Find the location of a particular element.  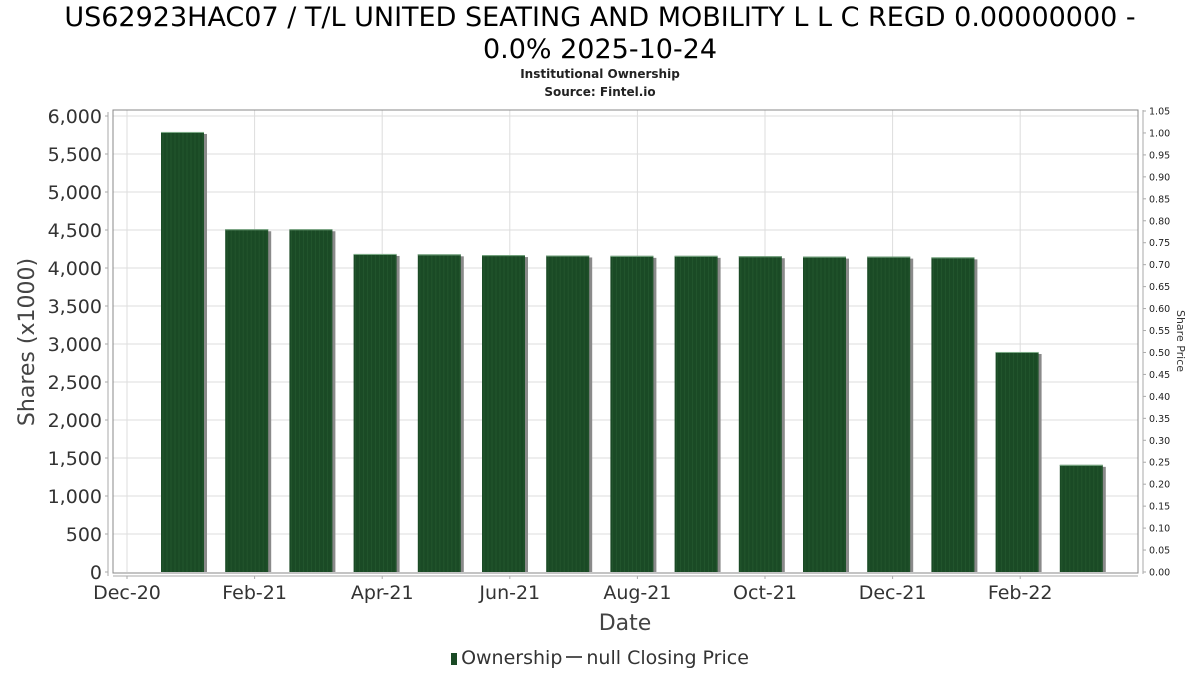

x-tick-label: Dec-20 is located at coordinates (127, 593).